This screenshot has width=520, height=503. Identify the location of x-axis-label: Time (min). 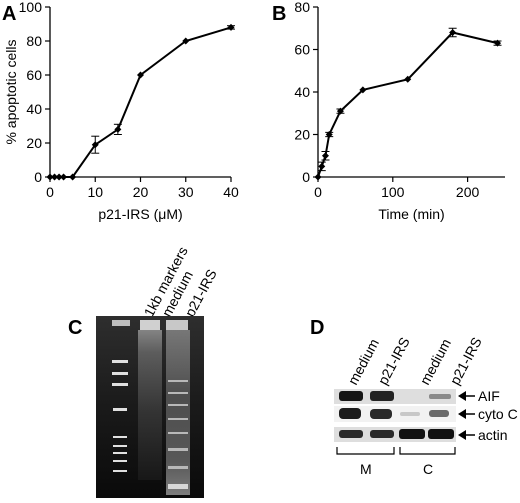
(411, 214).